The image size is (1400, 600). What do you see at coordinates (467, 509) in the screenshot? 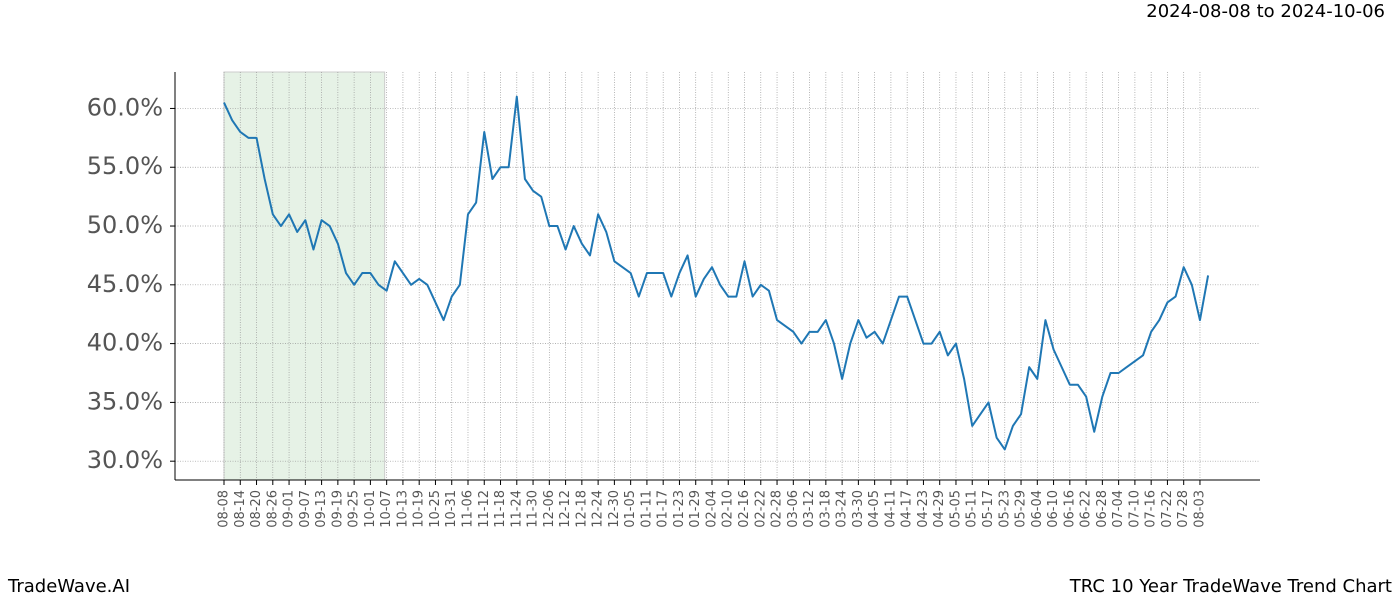
I see `x-tick-label: 11-06` at bounding box center [467, 509].